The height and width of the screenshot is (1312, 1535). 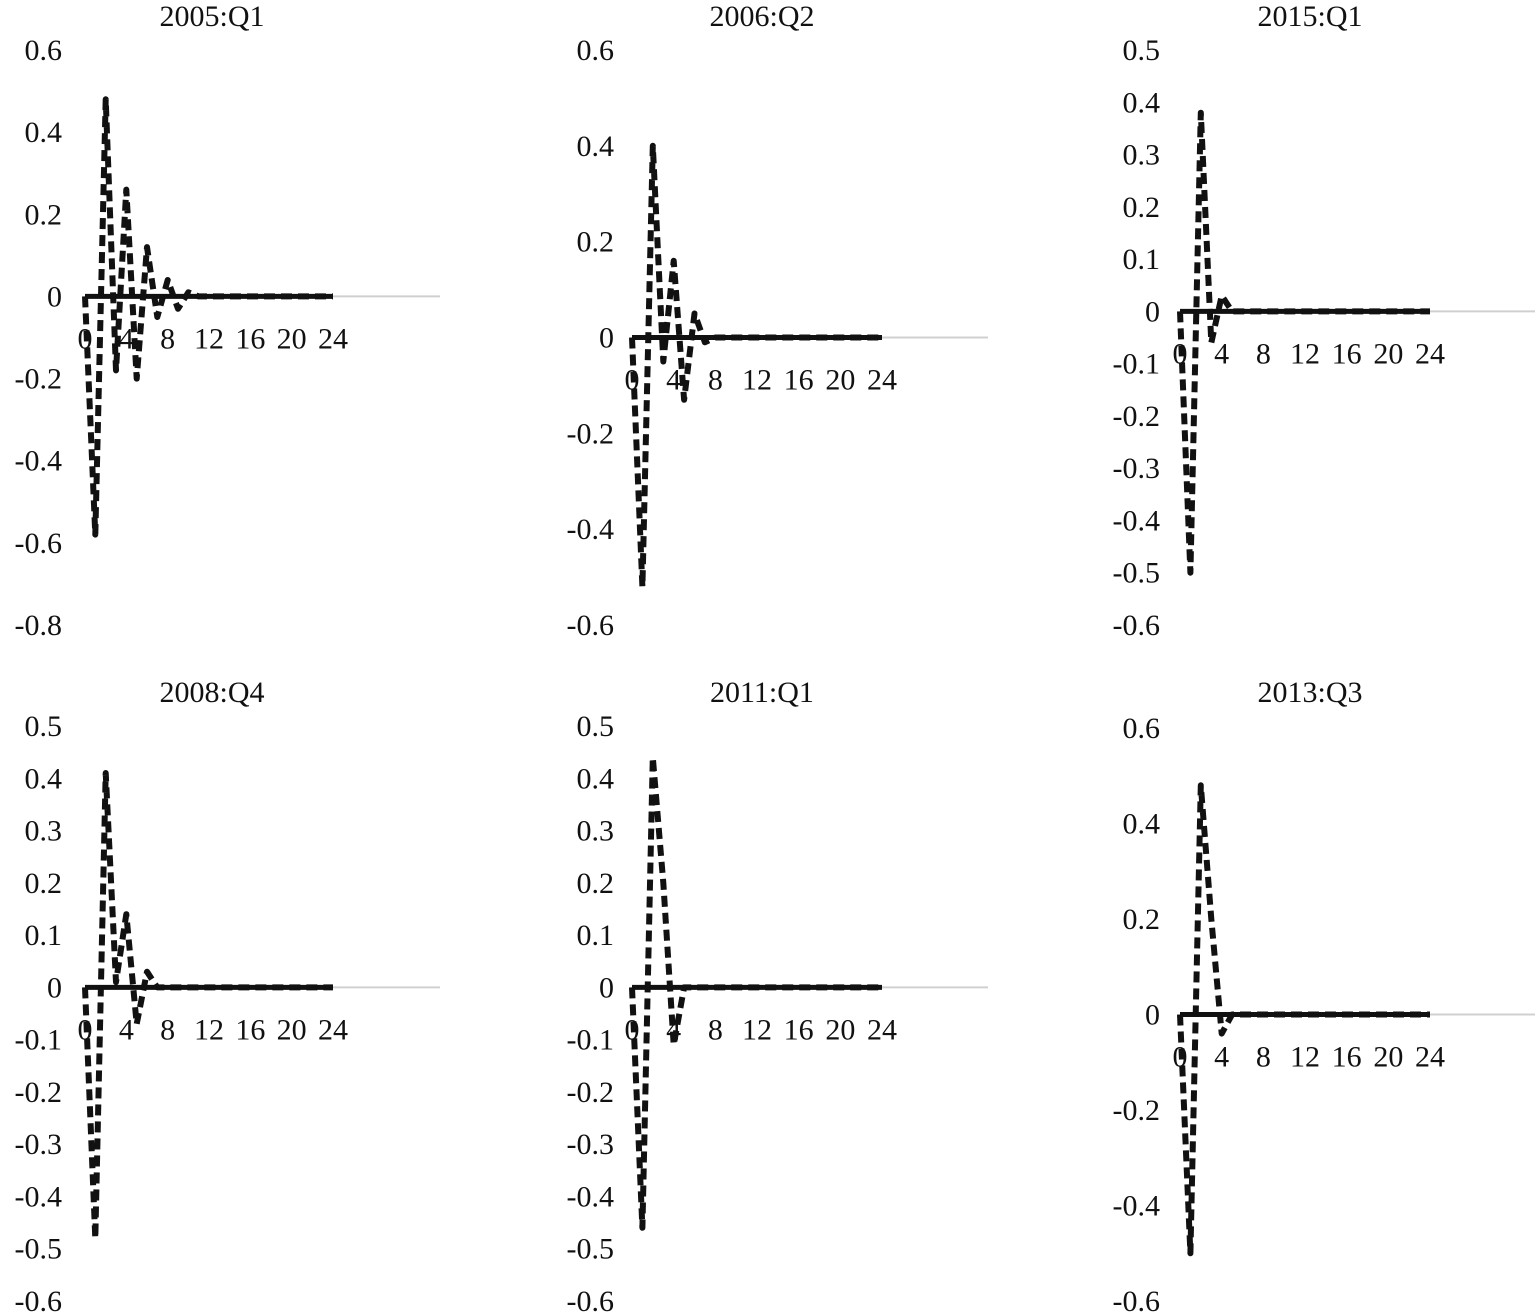 I want to click on y-tick-label: 0.3, so click(x=596, y=831).